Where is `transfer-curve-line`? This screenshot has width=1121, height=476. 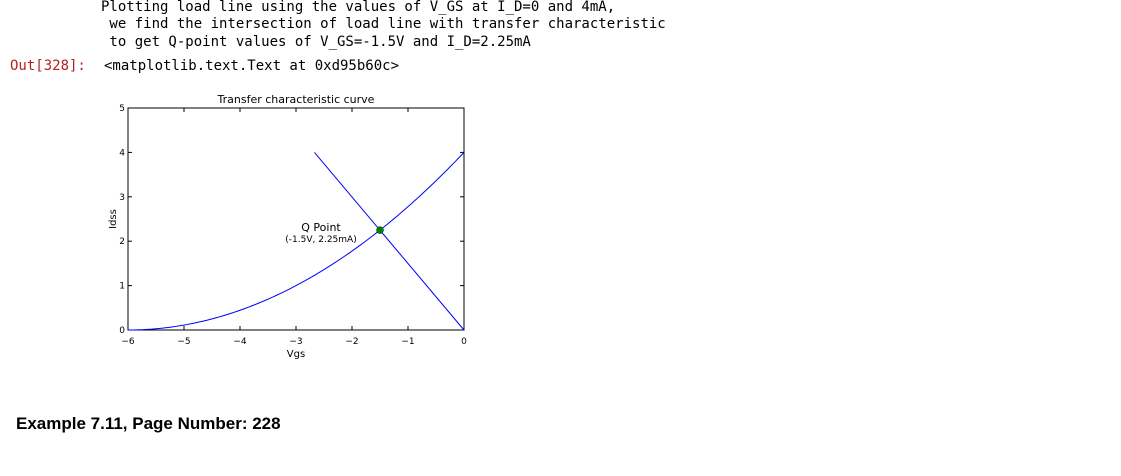 transfer-curve-line is located at coordinates (296, 241).